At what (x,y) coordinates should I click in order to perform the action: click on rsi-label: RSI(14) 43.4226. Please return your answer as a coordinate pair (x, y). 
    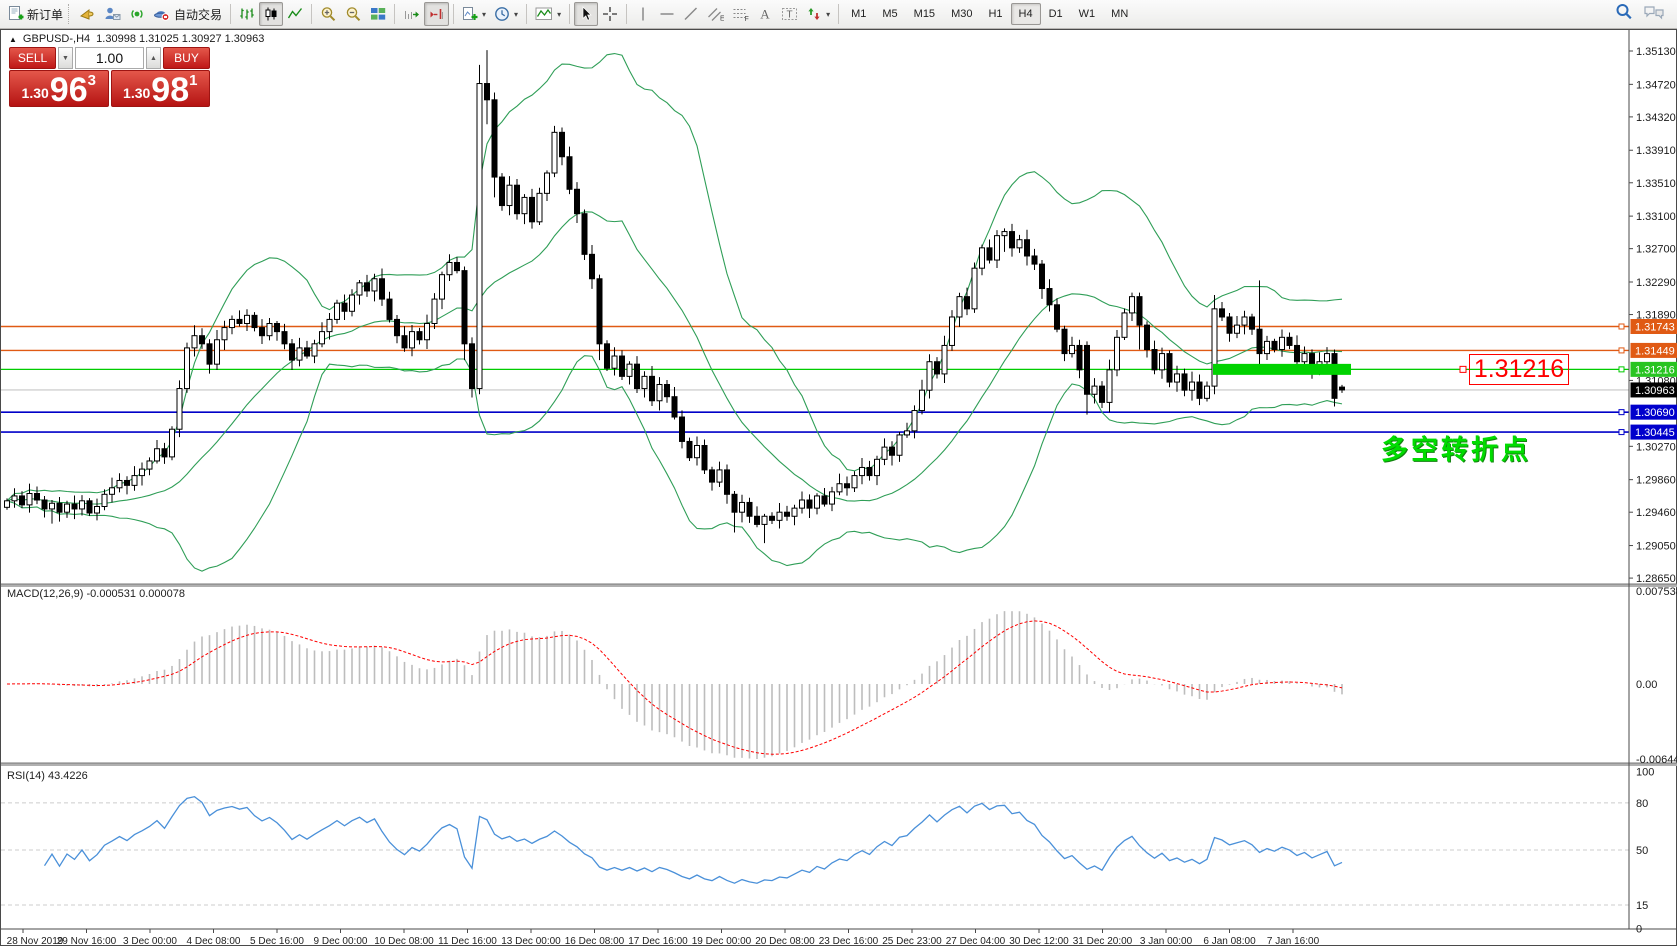
    Looking at the image, I should click on (47, 776).